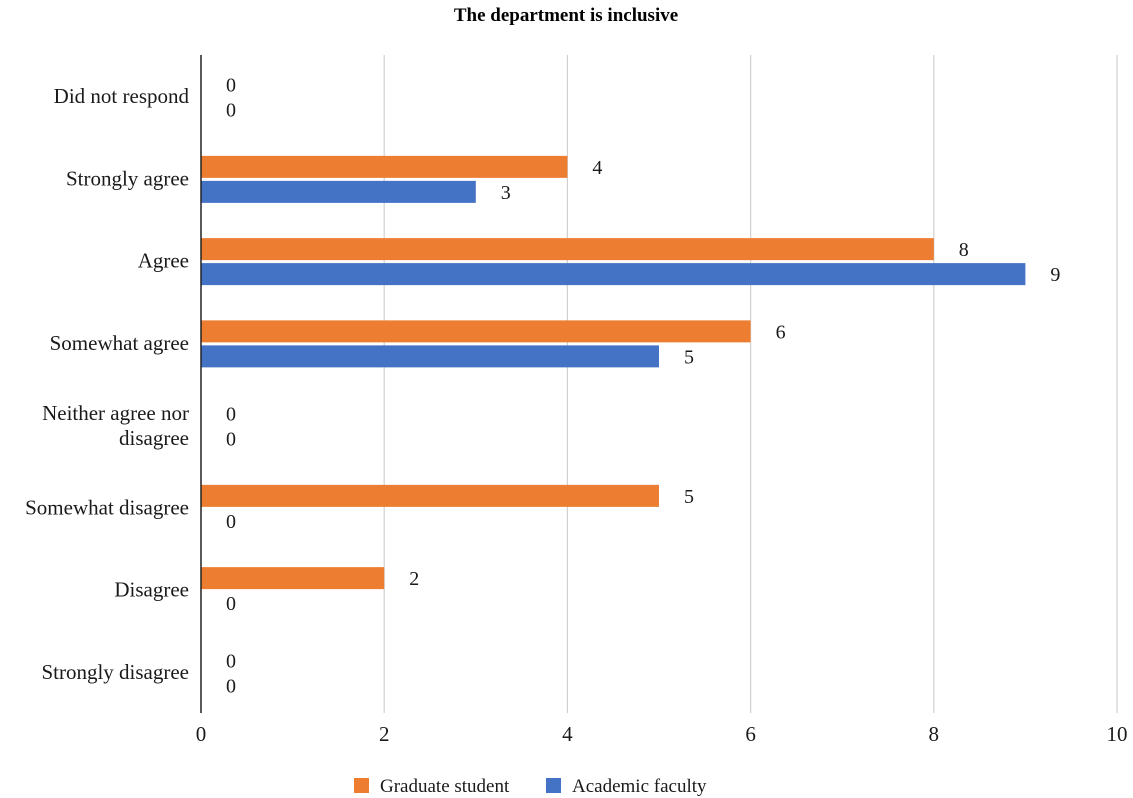 This screenshot has width=1133, height=798. I want to click on data-label: 2, so click(414, 579).